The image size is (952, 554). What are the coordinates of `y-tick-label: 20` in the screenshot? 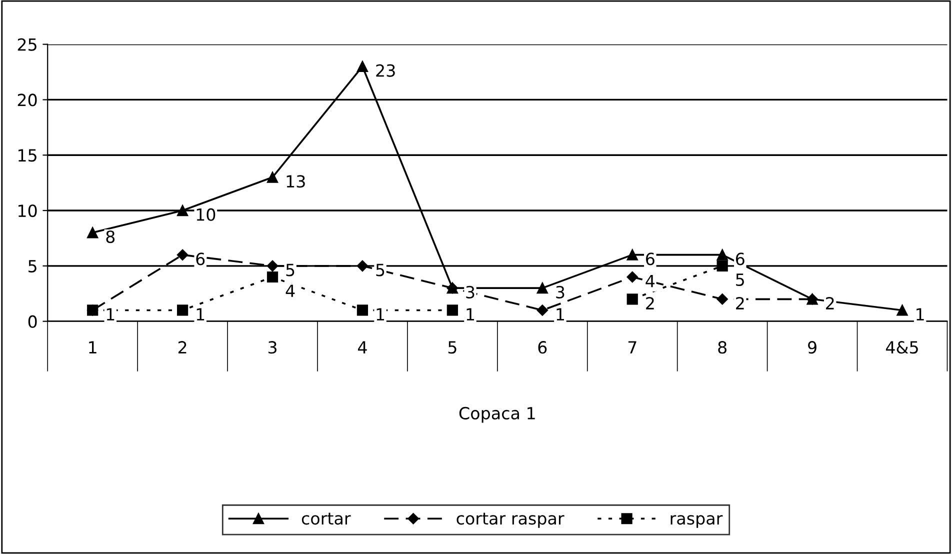 It's located at (27, 100).